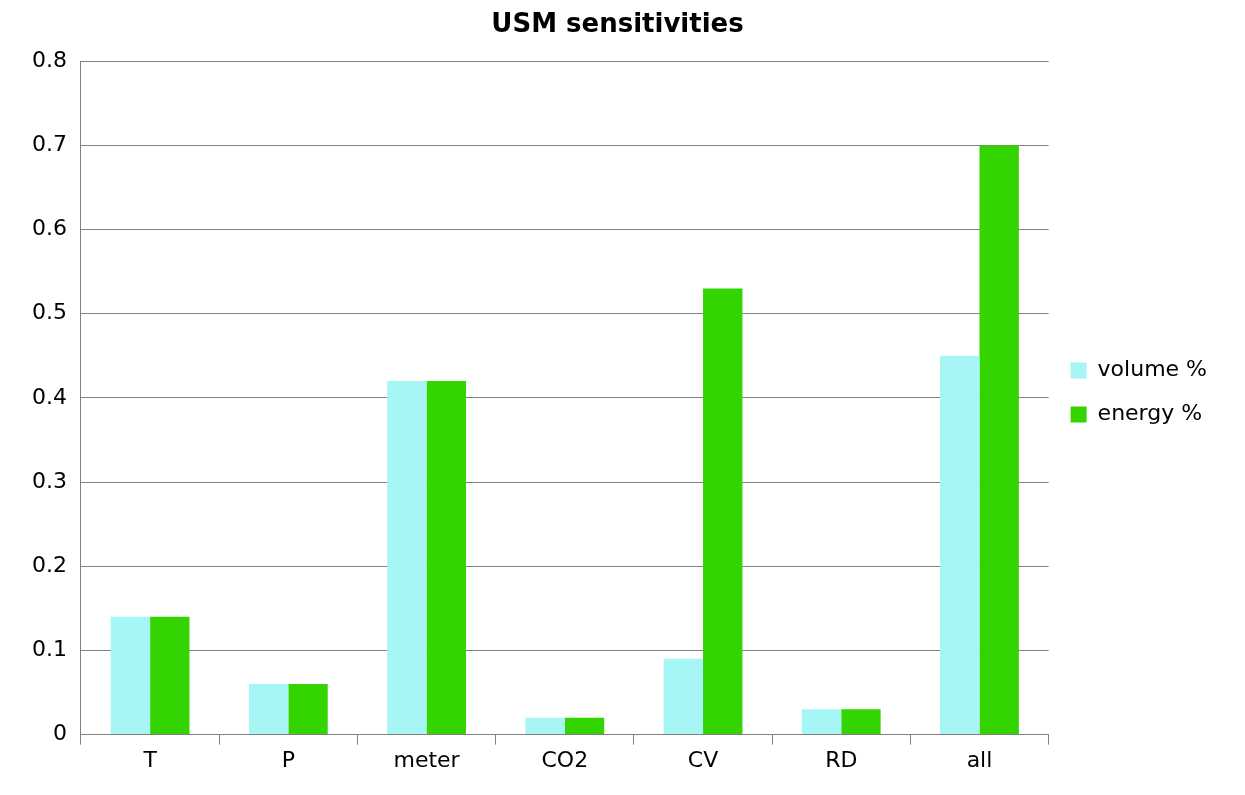 This screenshot has width=1245, height=795. What do you see at coordinates (49, 59) in the screenshot?
I see `y-tick-label: 0.8` at bounding box center [49, 59].